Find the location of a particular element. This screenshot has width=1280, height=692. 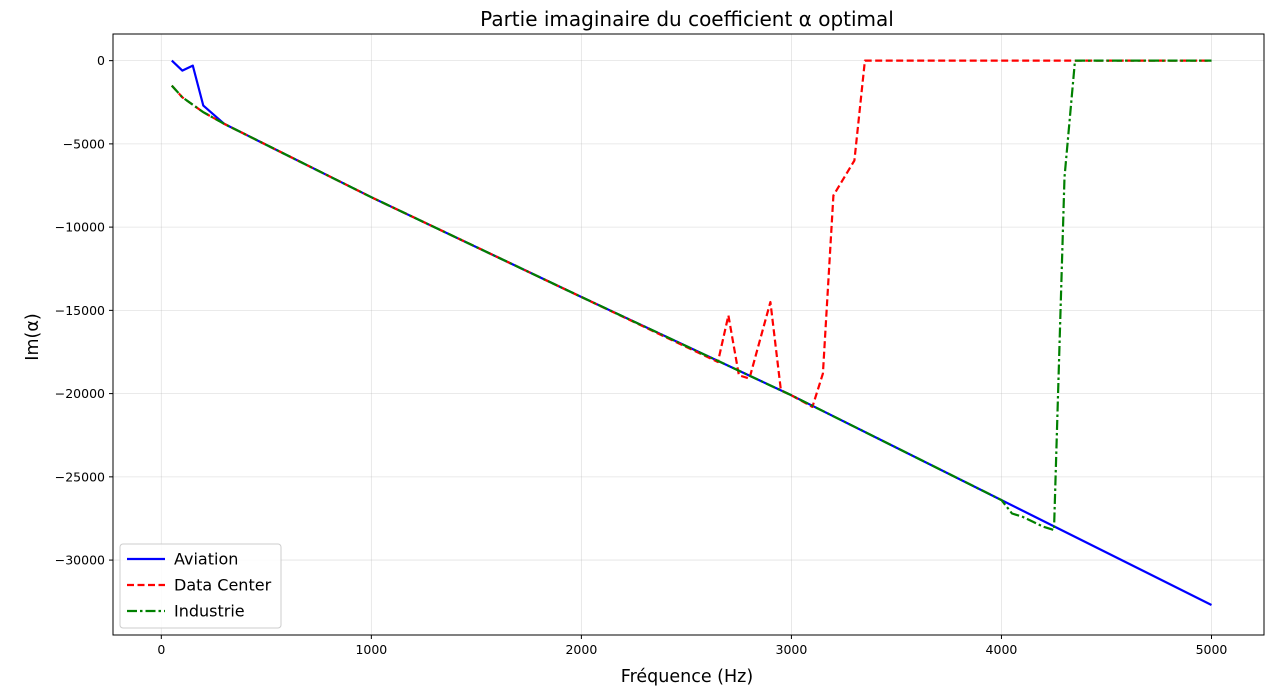

y-tick-label: −25000 is located at coordinates (80, 476).